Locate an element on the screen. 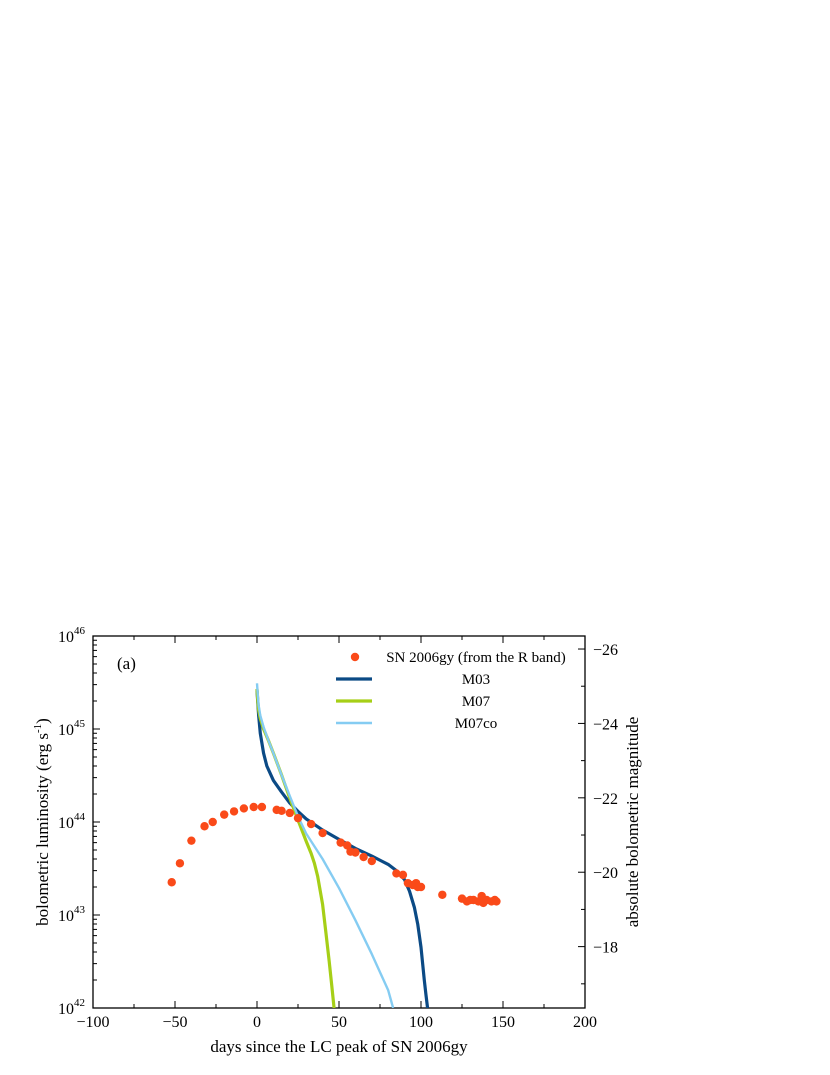  y2-tick-label: −20 is located at coordinates (605, 873).